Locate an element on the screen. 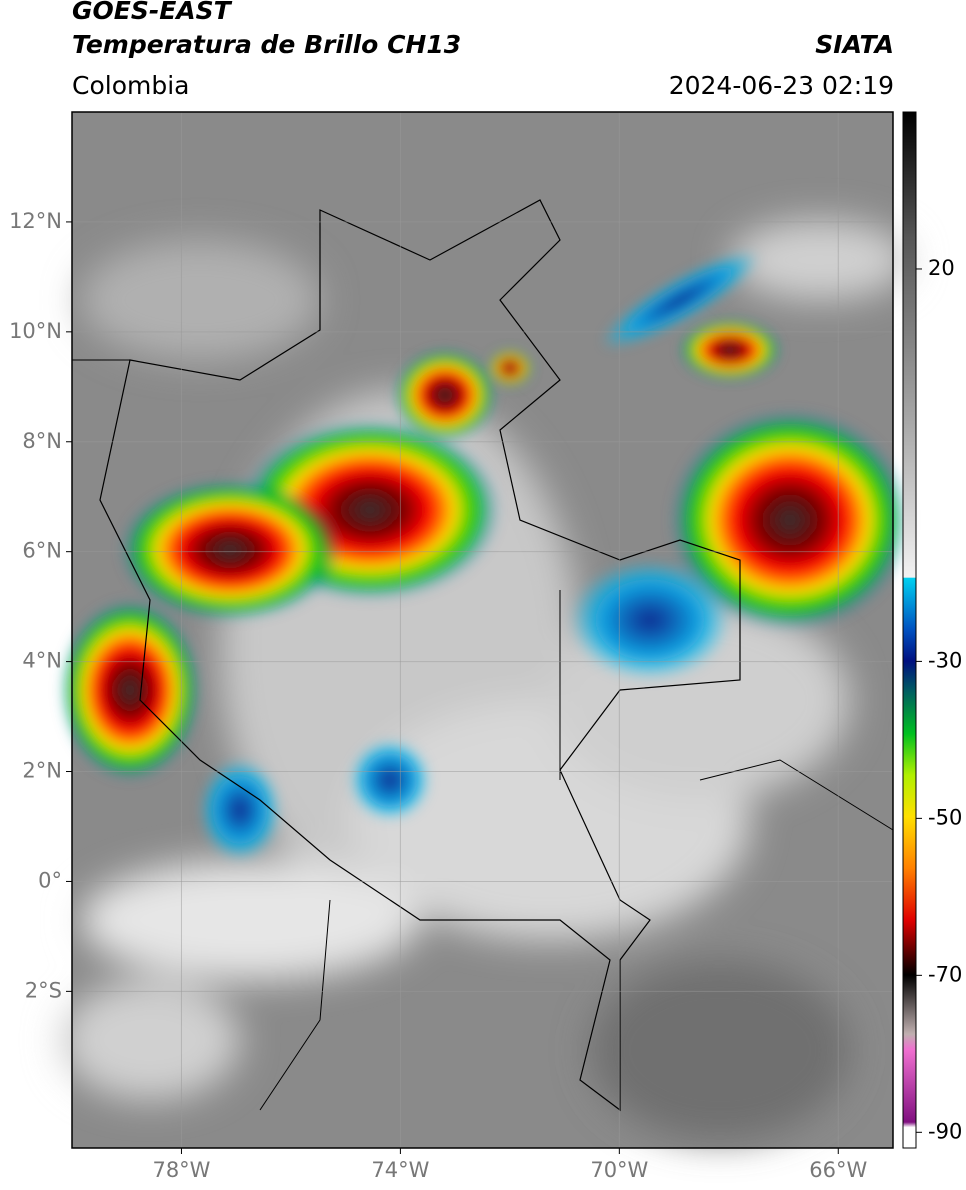 This screenshot has width=966, height=1190. title: GOES-EAST is located at coordinates (151, 12).